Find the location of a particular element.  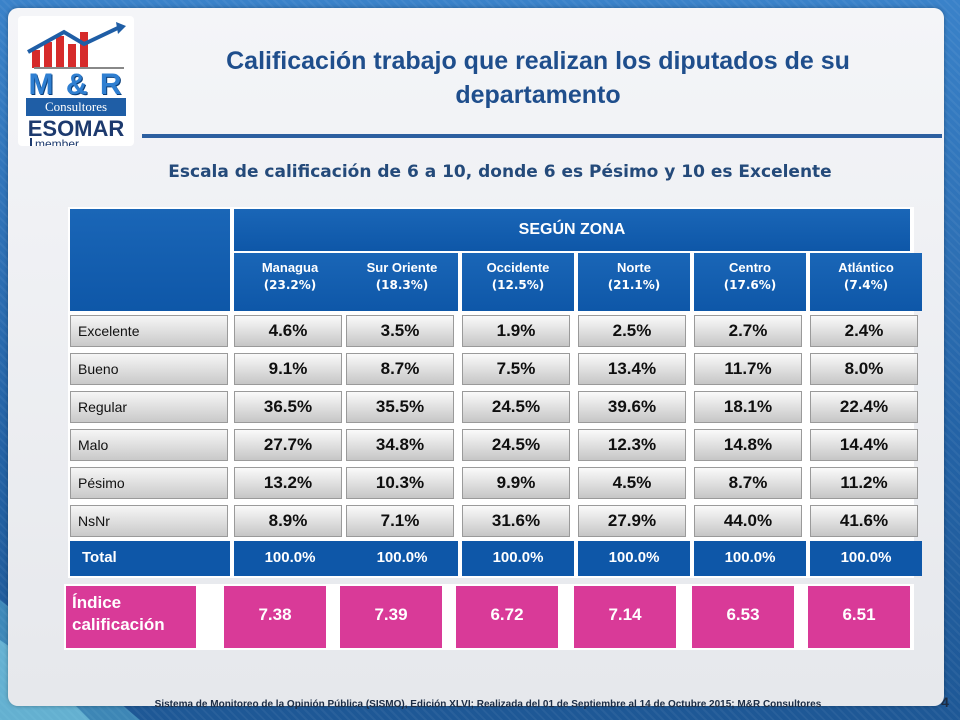

zone-header-4: Centro (17.6%) is located at coordinates (750, 282).